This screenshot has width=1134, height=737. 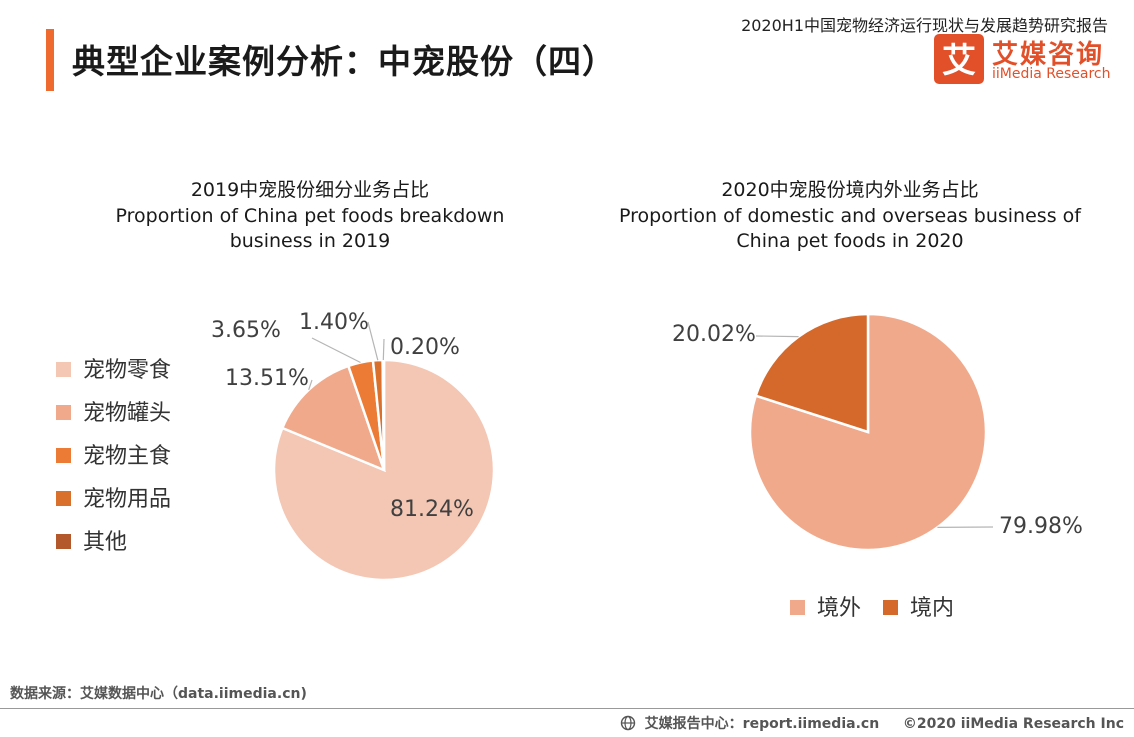 What do you see at coordinates (714, 334) in the screenshot?
I see `data-label: 20.02%` at bounding box center [714, 334].